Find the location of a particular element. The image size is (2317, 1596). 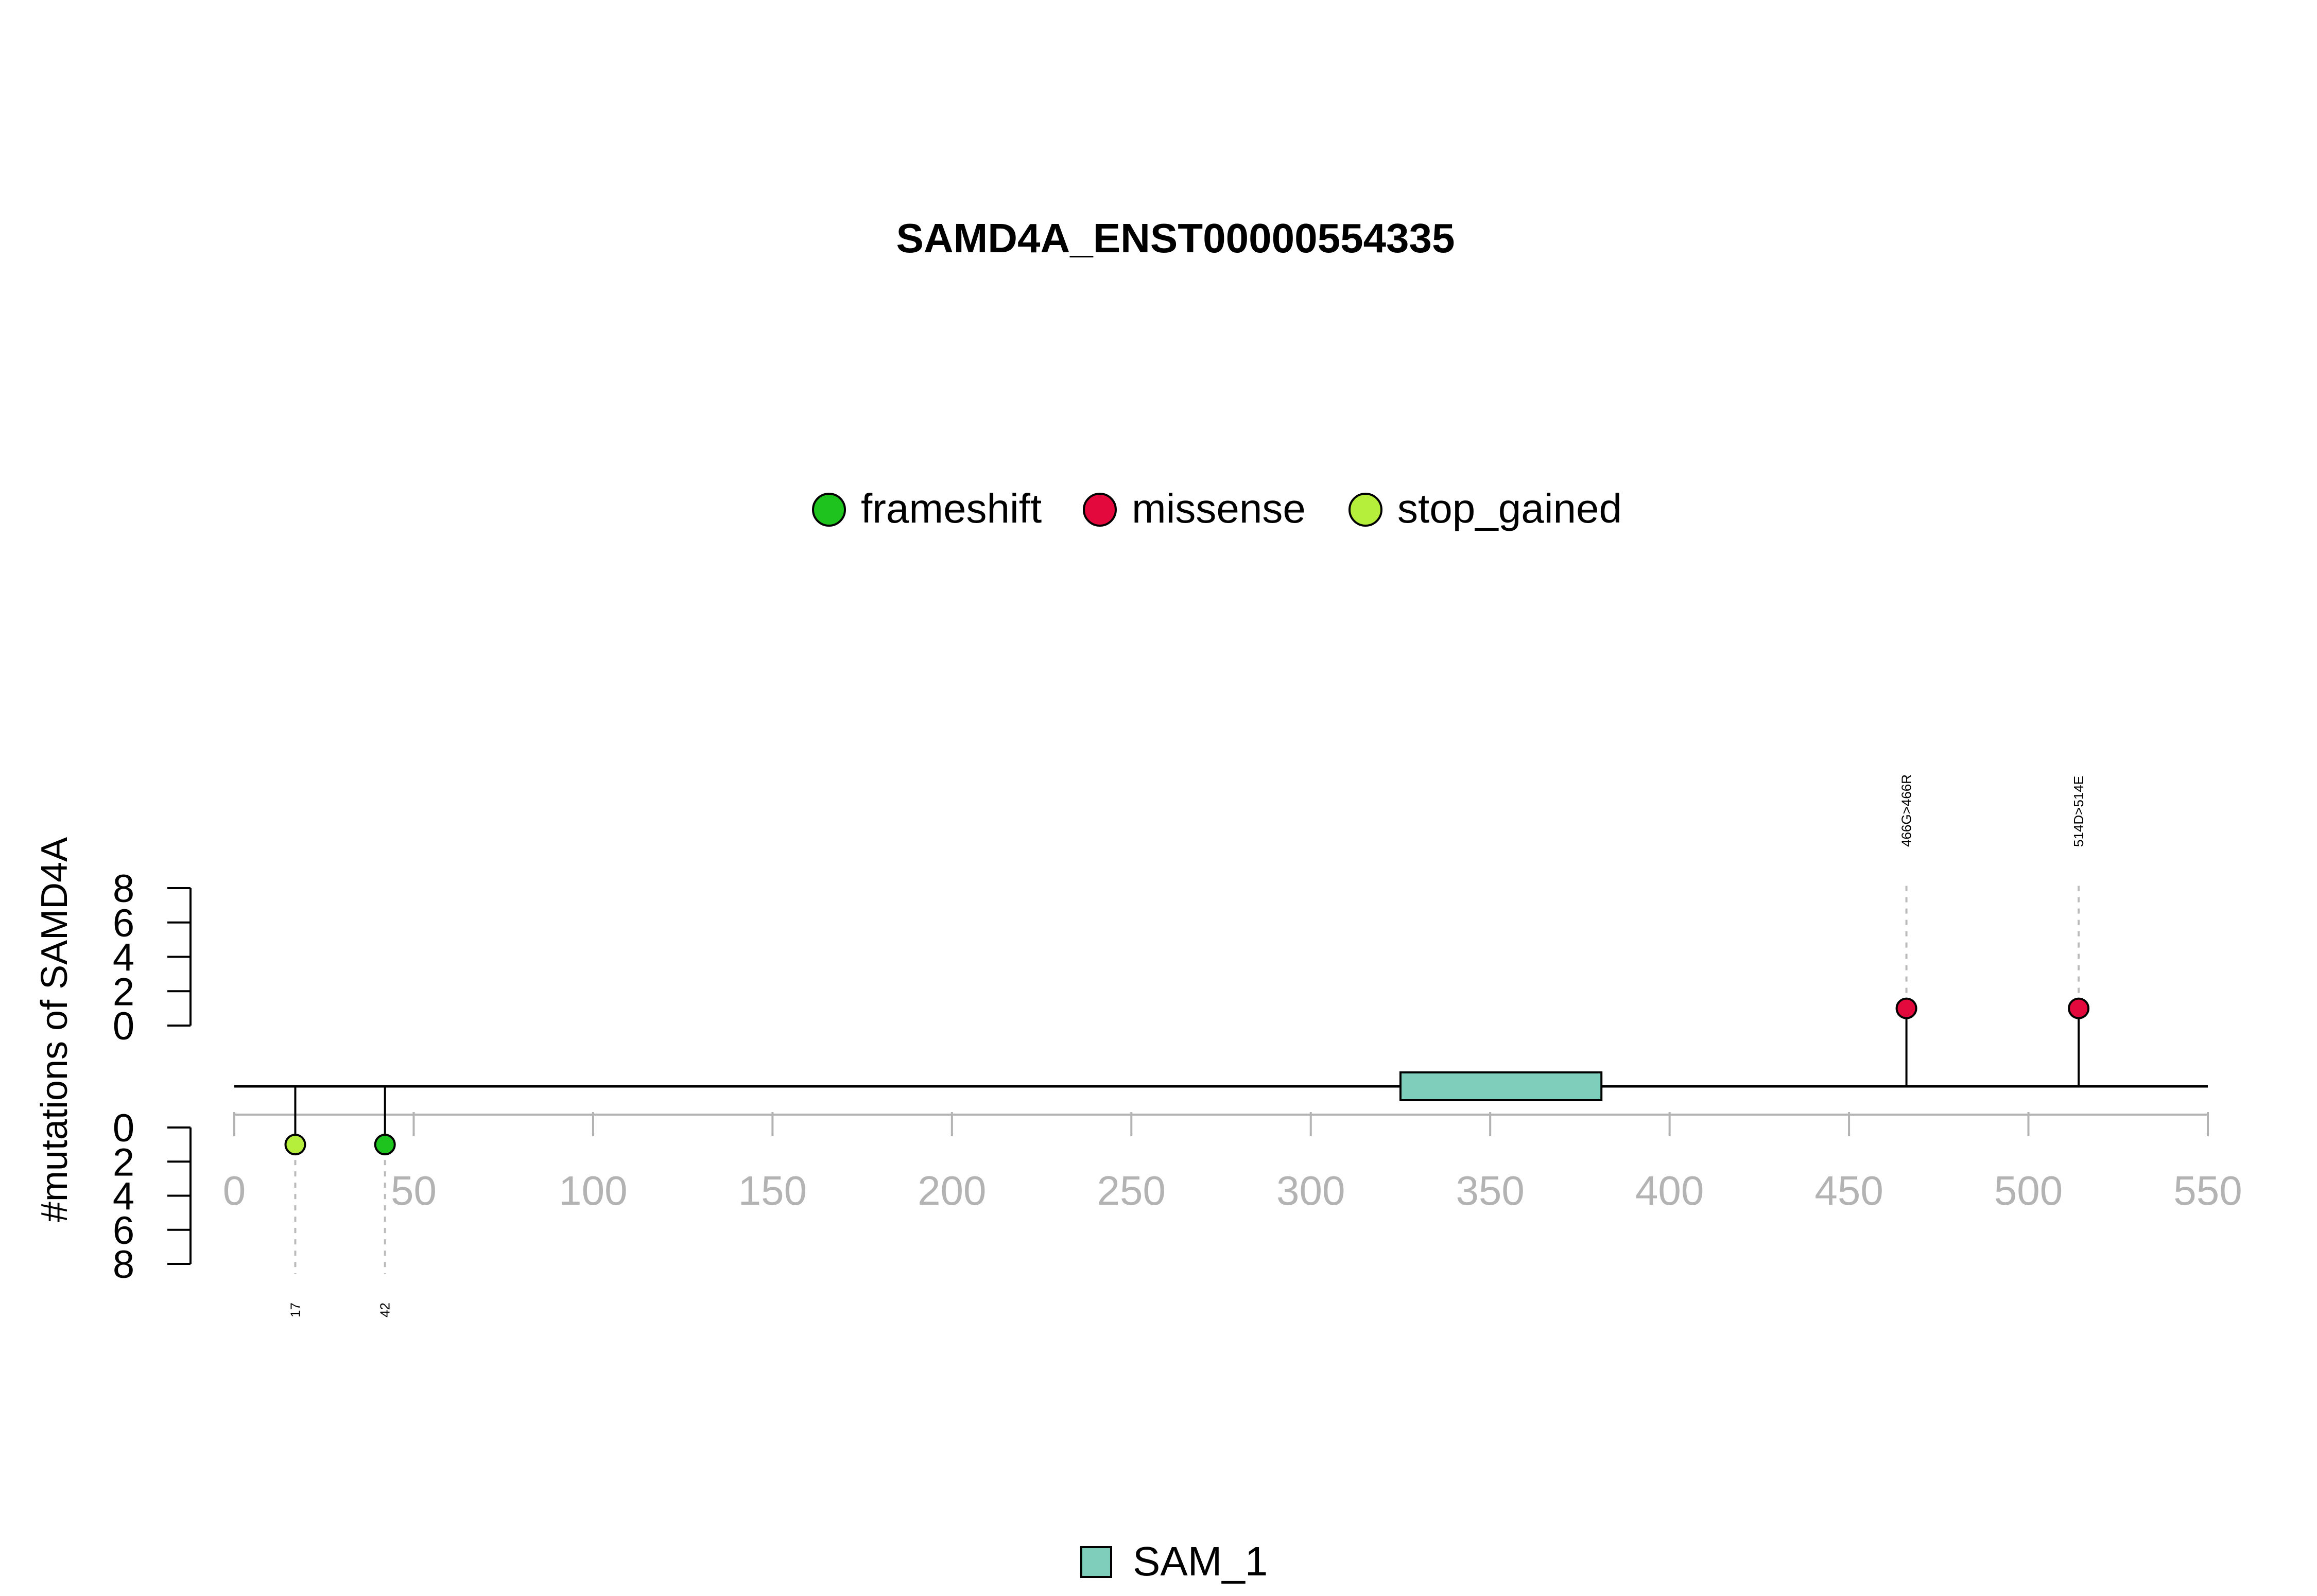

x-tick-label: 300 is located at coordinates (1310, 1191).